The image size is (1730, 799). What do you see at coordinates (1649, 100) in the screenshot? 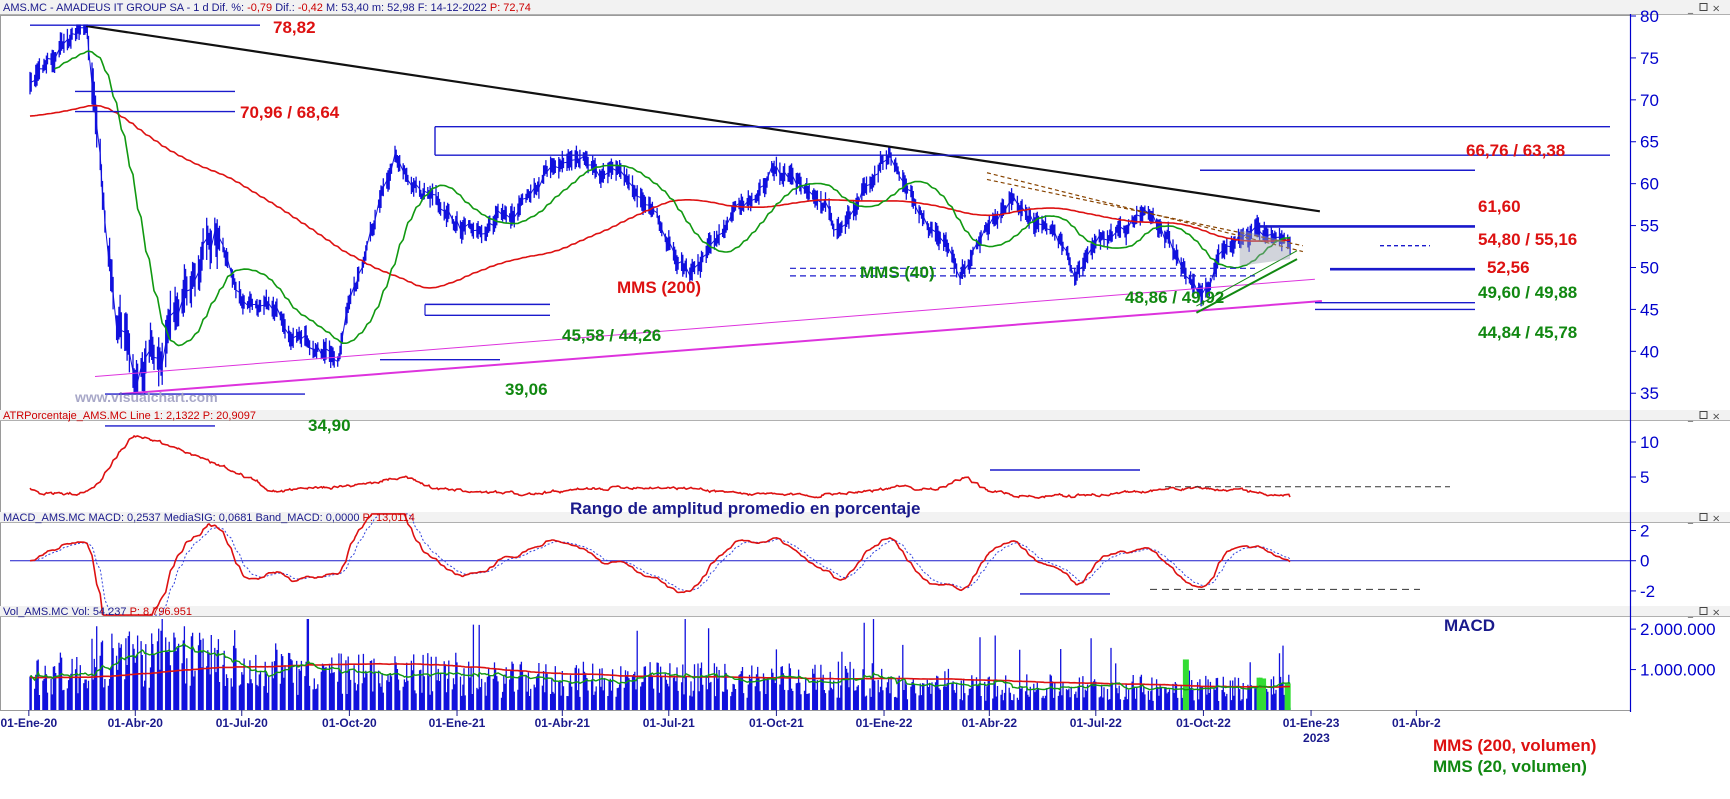
I see `y-tick-label-price: 70` at bounding box center [1649, 100].